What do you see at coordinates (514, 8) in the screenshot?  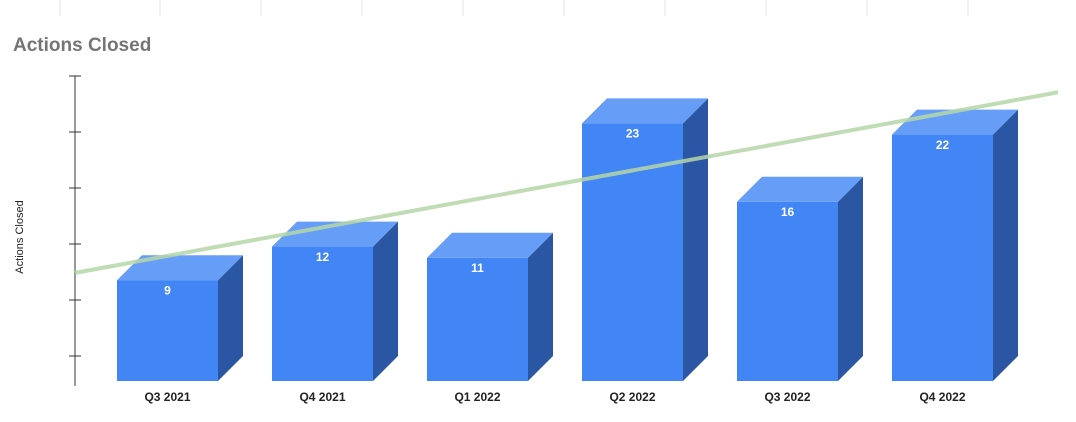 I see `top-grid` at bounding box center [514, 8].